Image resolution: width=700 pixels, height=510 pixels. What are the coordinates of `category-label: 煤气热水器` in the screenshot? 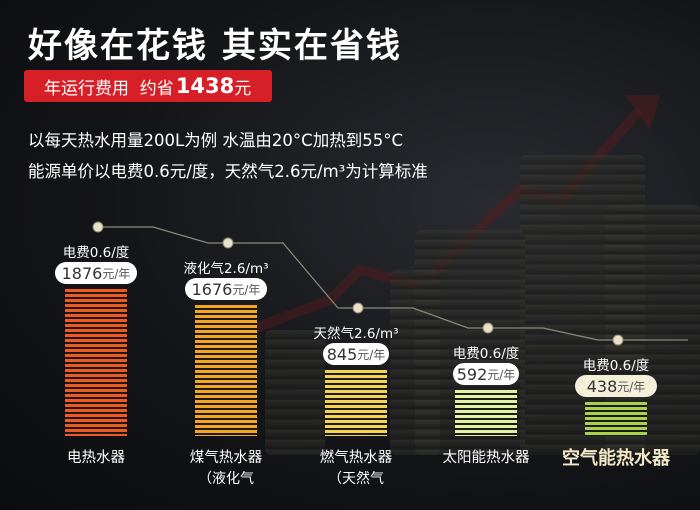 It's located at (226, 458).